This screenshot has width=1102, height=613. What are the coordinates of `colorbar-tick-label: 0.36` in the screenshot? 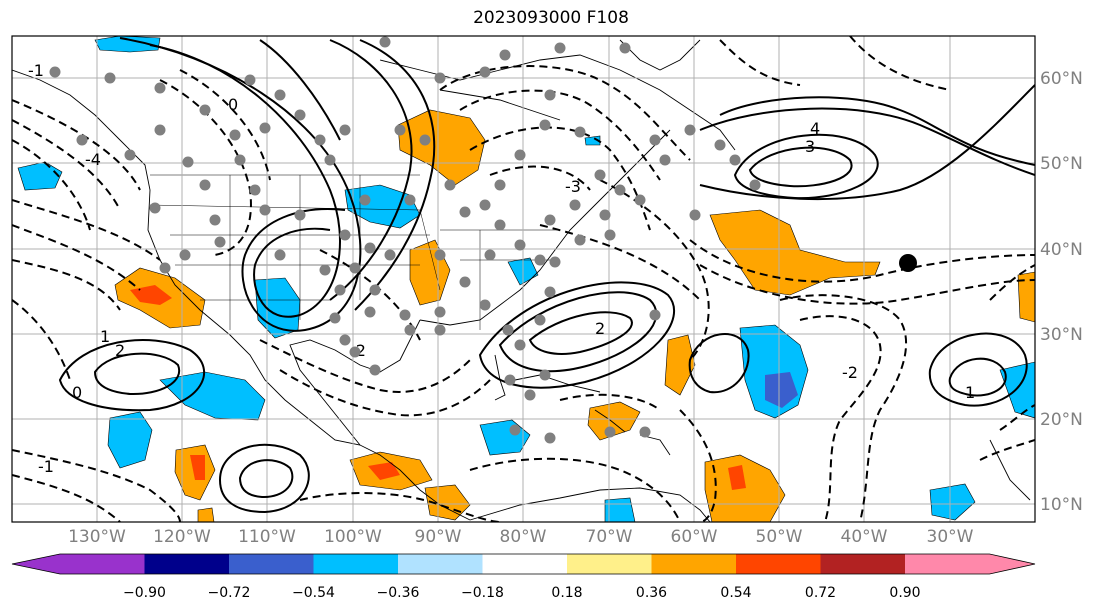 It's located at (651, 593).